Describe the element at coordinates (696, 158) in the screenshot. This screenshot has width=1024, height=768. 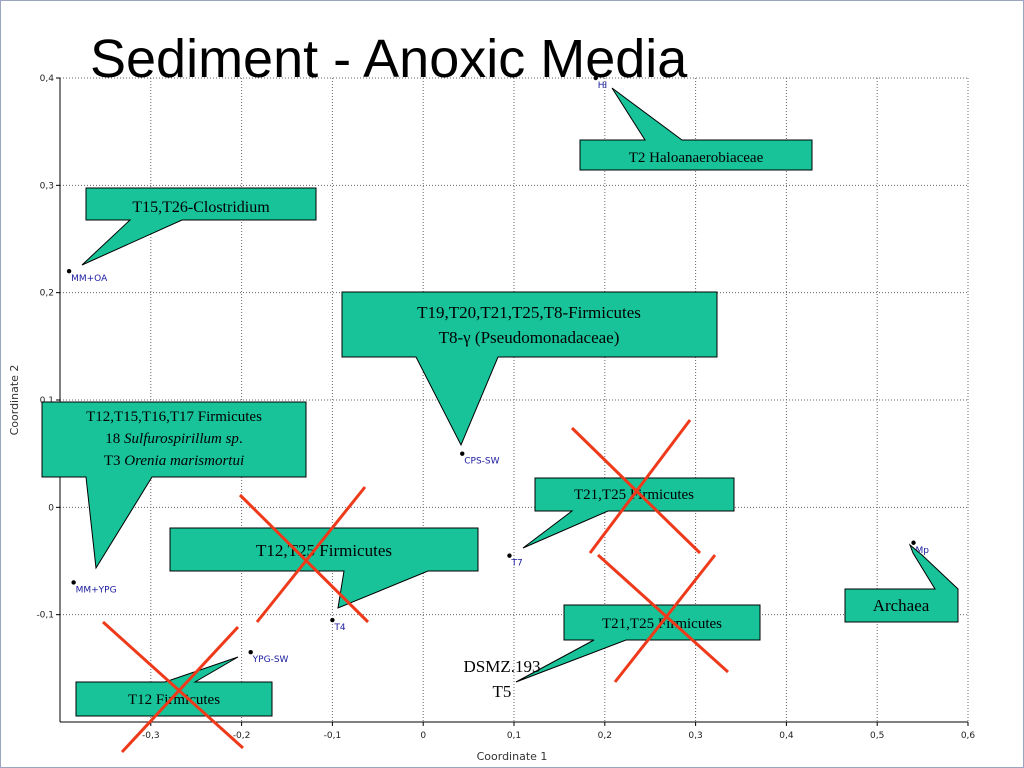
I see `callout-haloanaerobiaceae-text: T2 Haloanaerobiaceae` at that location.